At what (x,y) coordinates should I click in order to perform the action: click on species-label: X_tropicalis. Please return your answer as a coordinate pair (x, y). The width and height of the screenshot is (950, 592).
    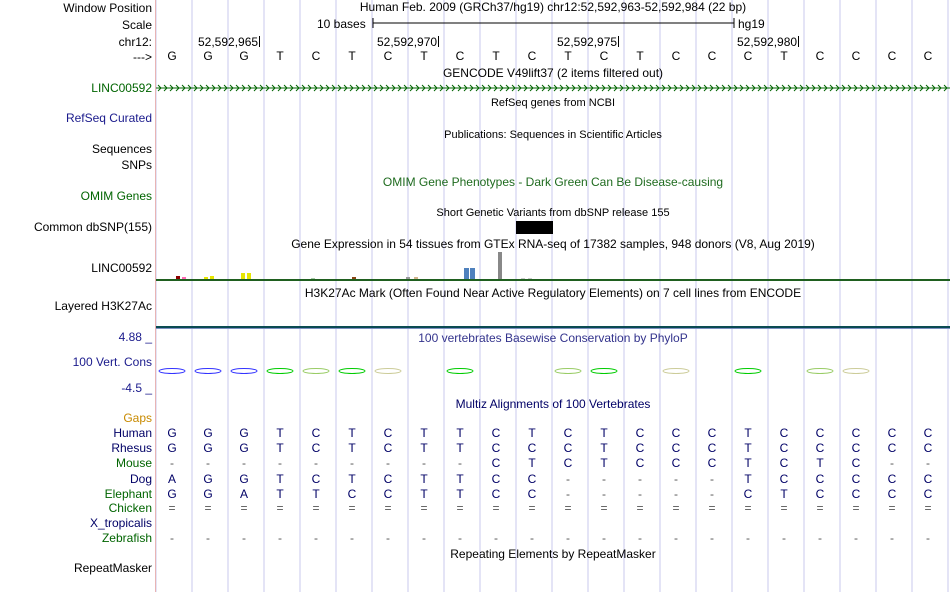
    Looking at the image, I should click on (120, 523).